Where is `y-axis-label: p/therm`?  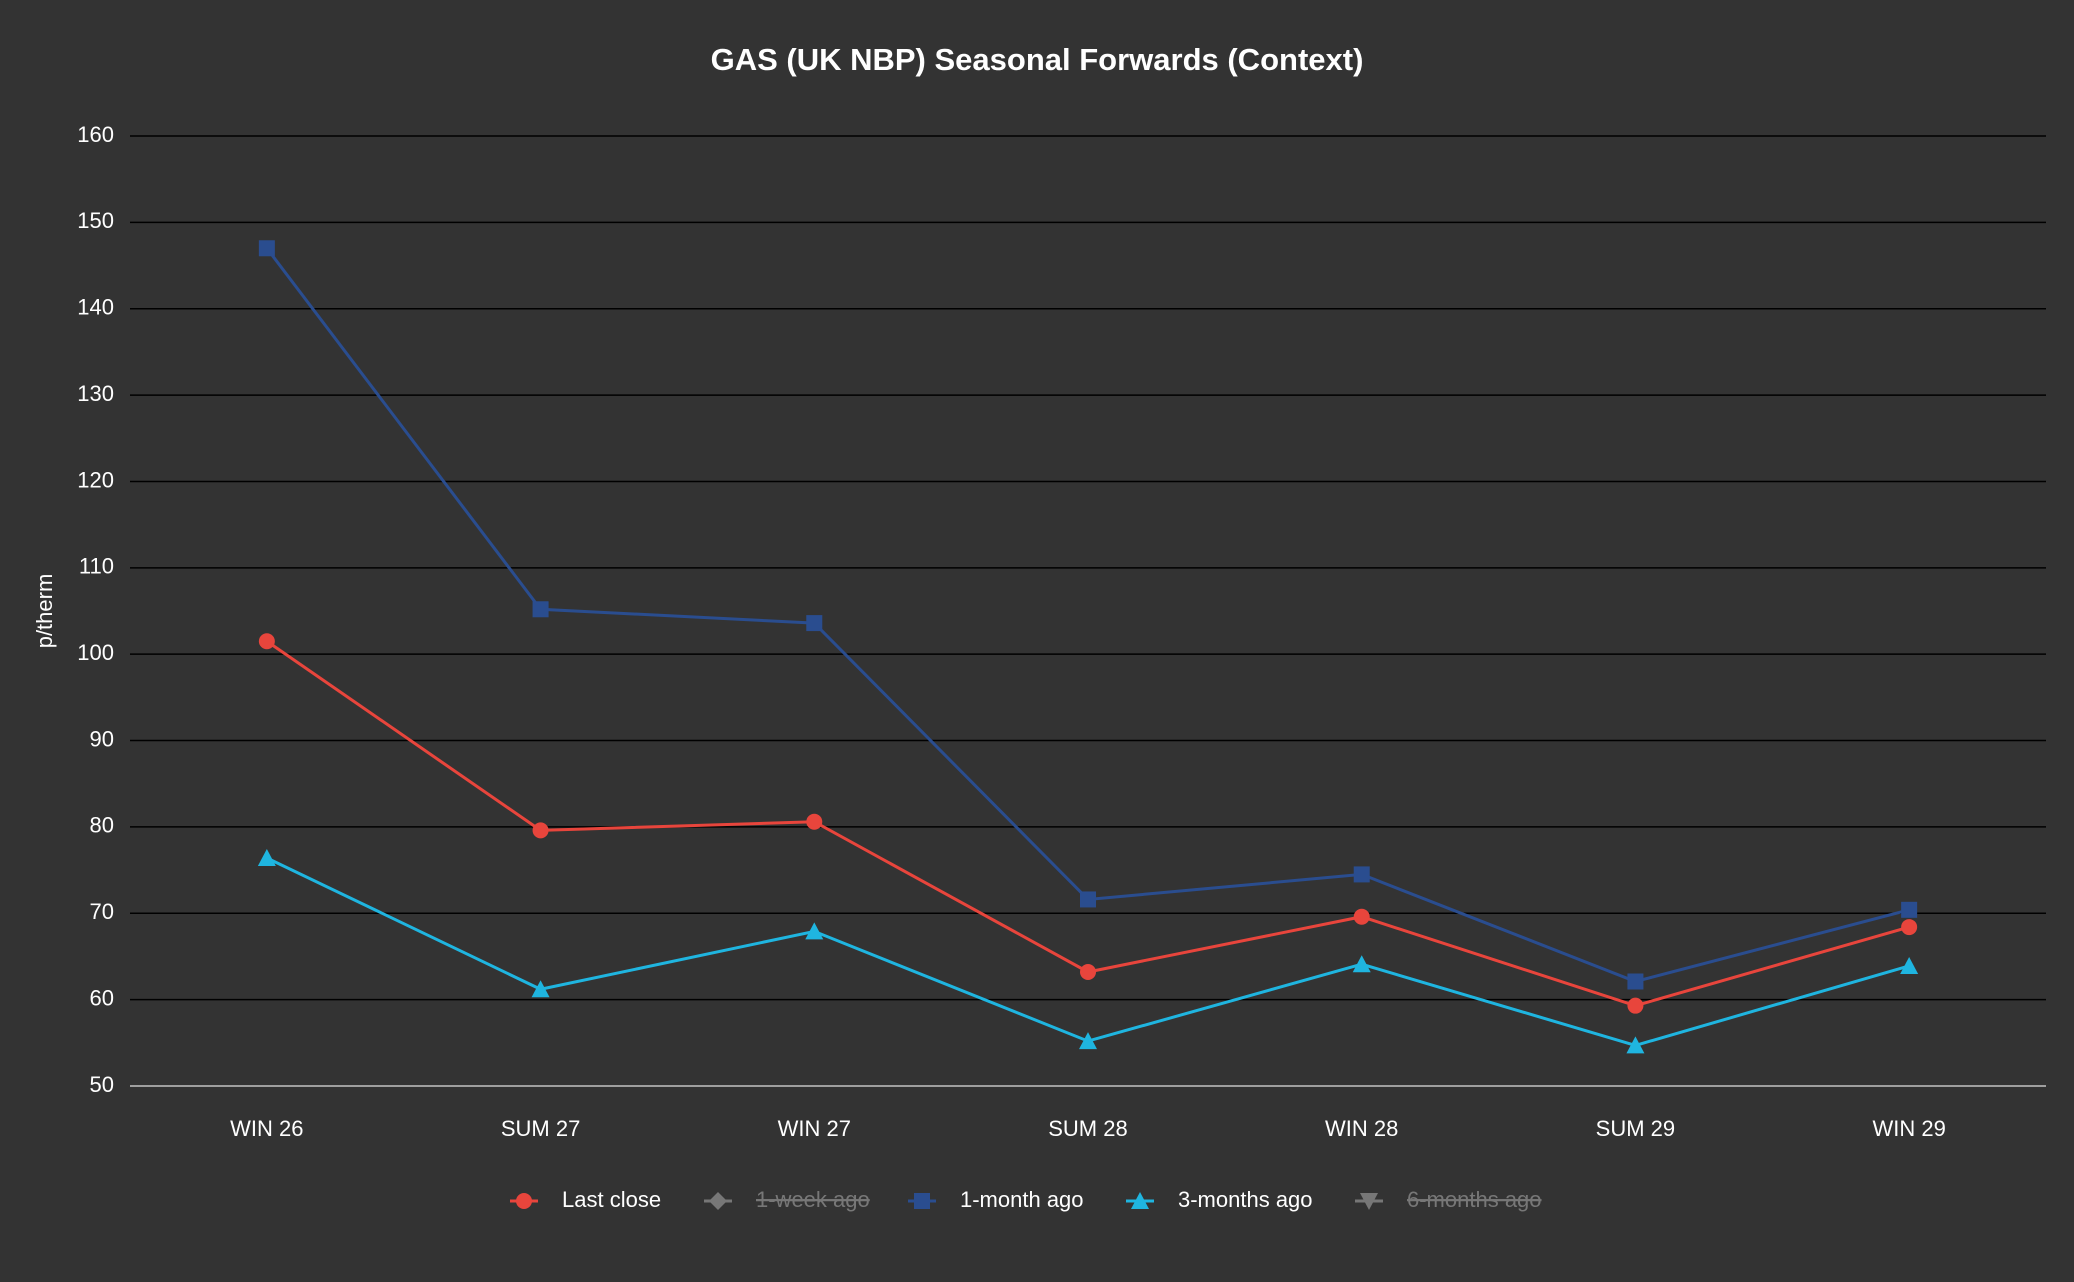 y-axis-label: p/therm is located at coordinates (44, 611).